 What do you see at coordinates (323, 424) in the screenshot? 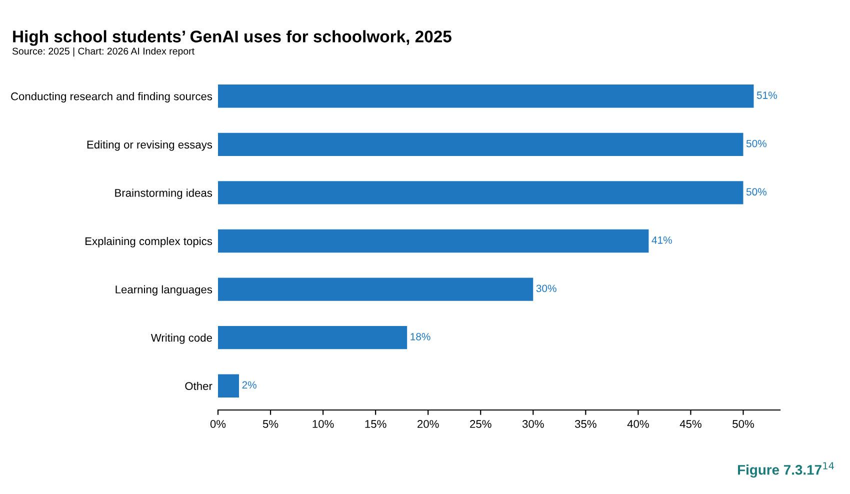
I see `x-tick-label: 10%` at bounding box center [323, 424].